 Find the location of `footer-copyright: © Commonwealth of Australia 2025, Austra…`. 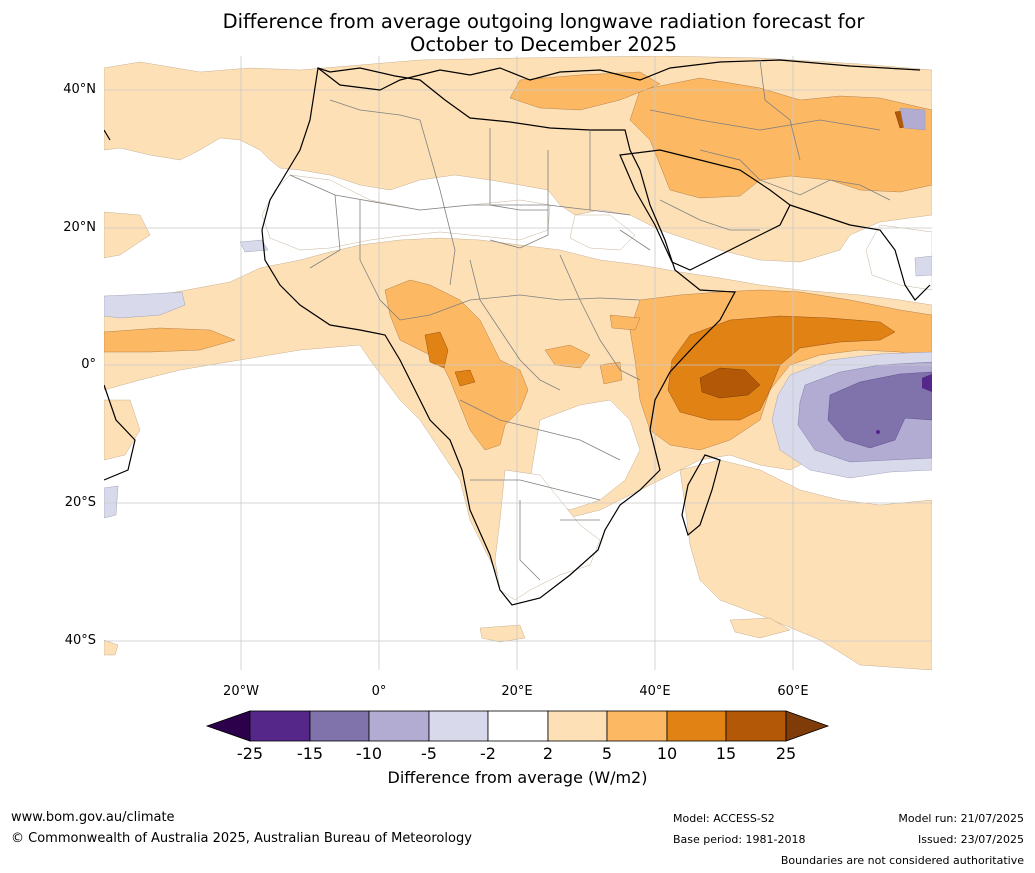

footer-copyright: © Commonwealth of Australia 2025, Austra… is located at coordinates (241, 838).